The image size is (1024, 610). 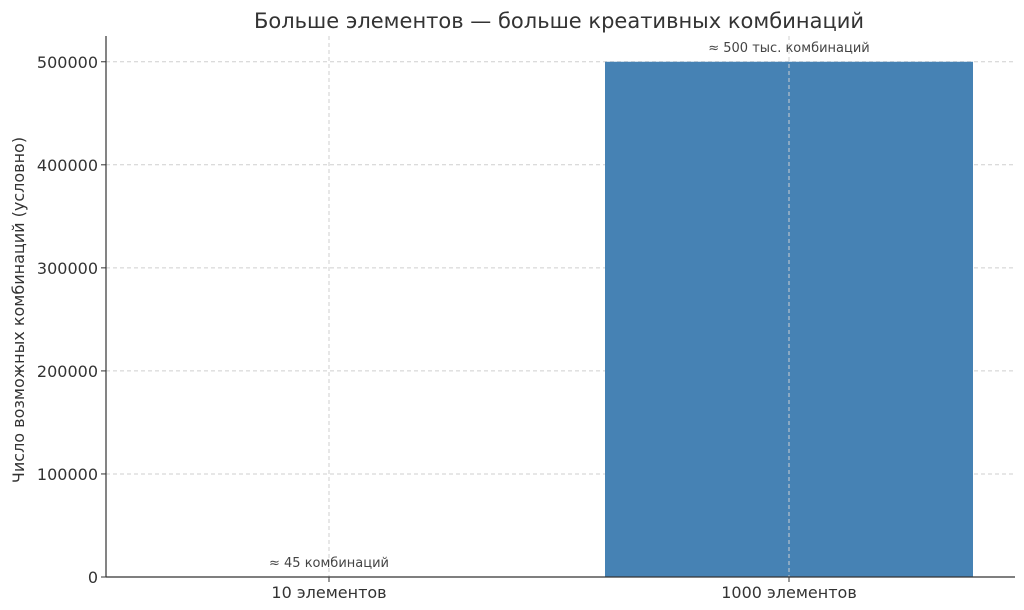 I want to click on y-tick-label: 100000, so click(x=67, y=474).